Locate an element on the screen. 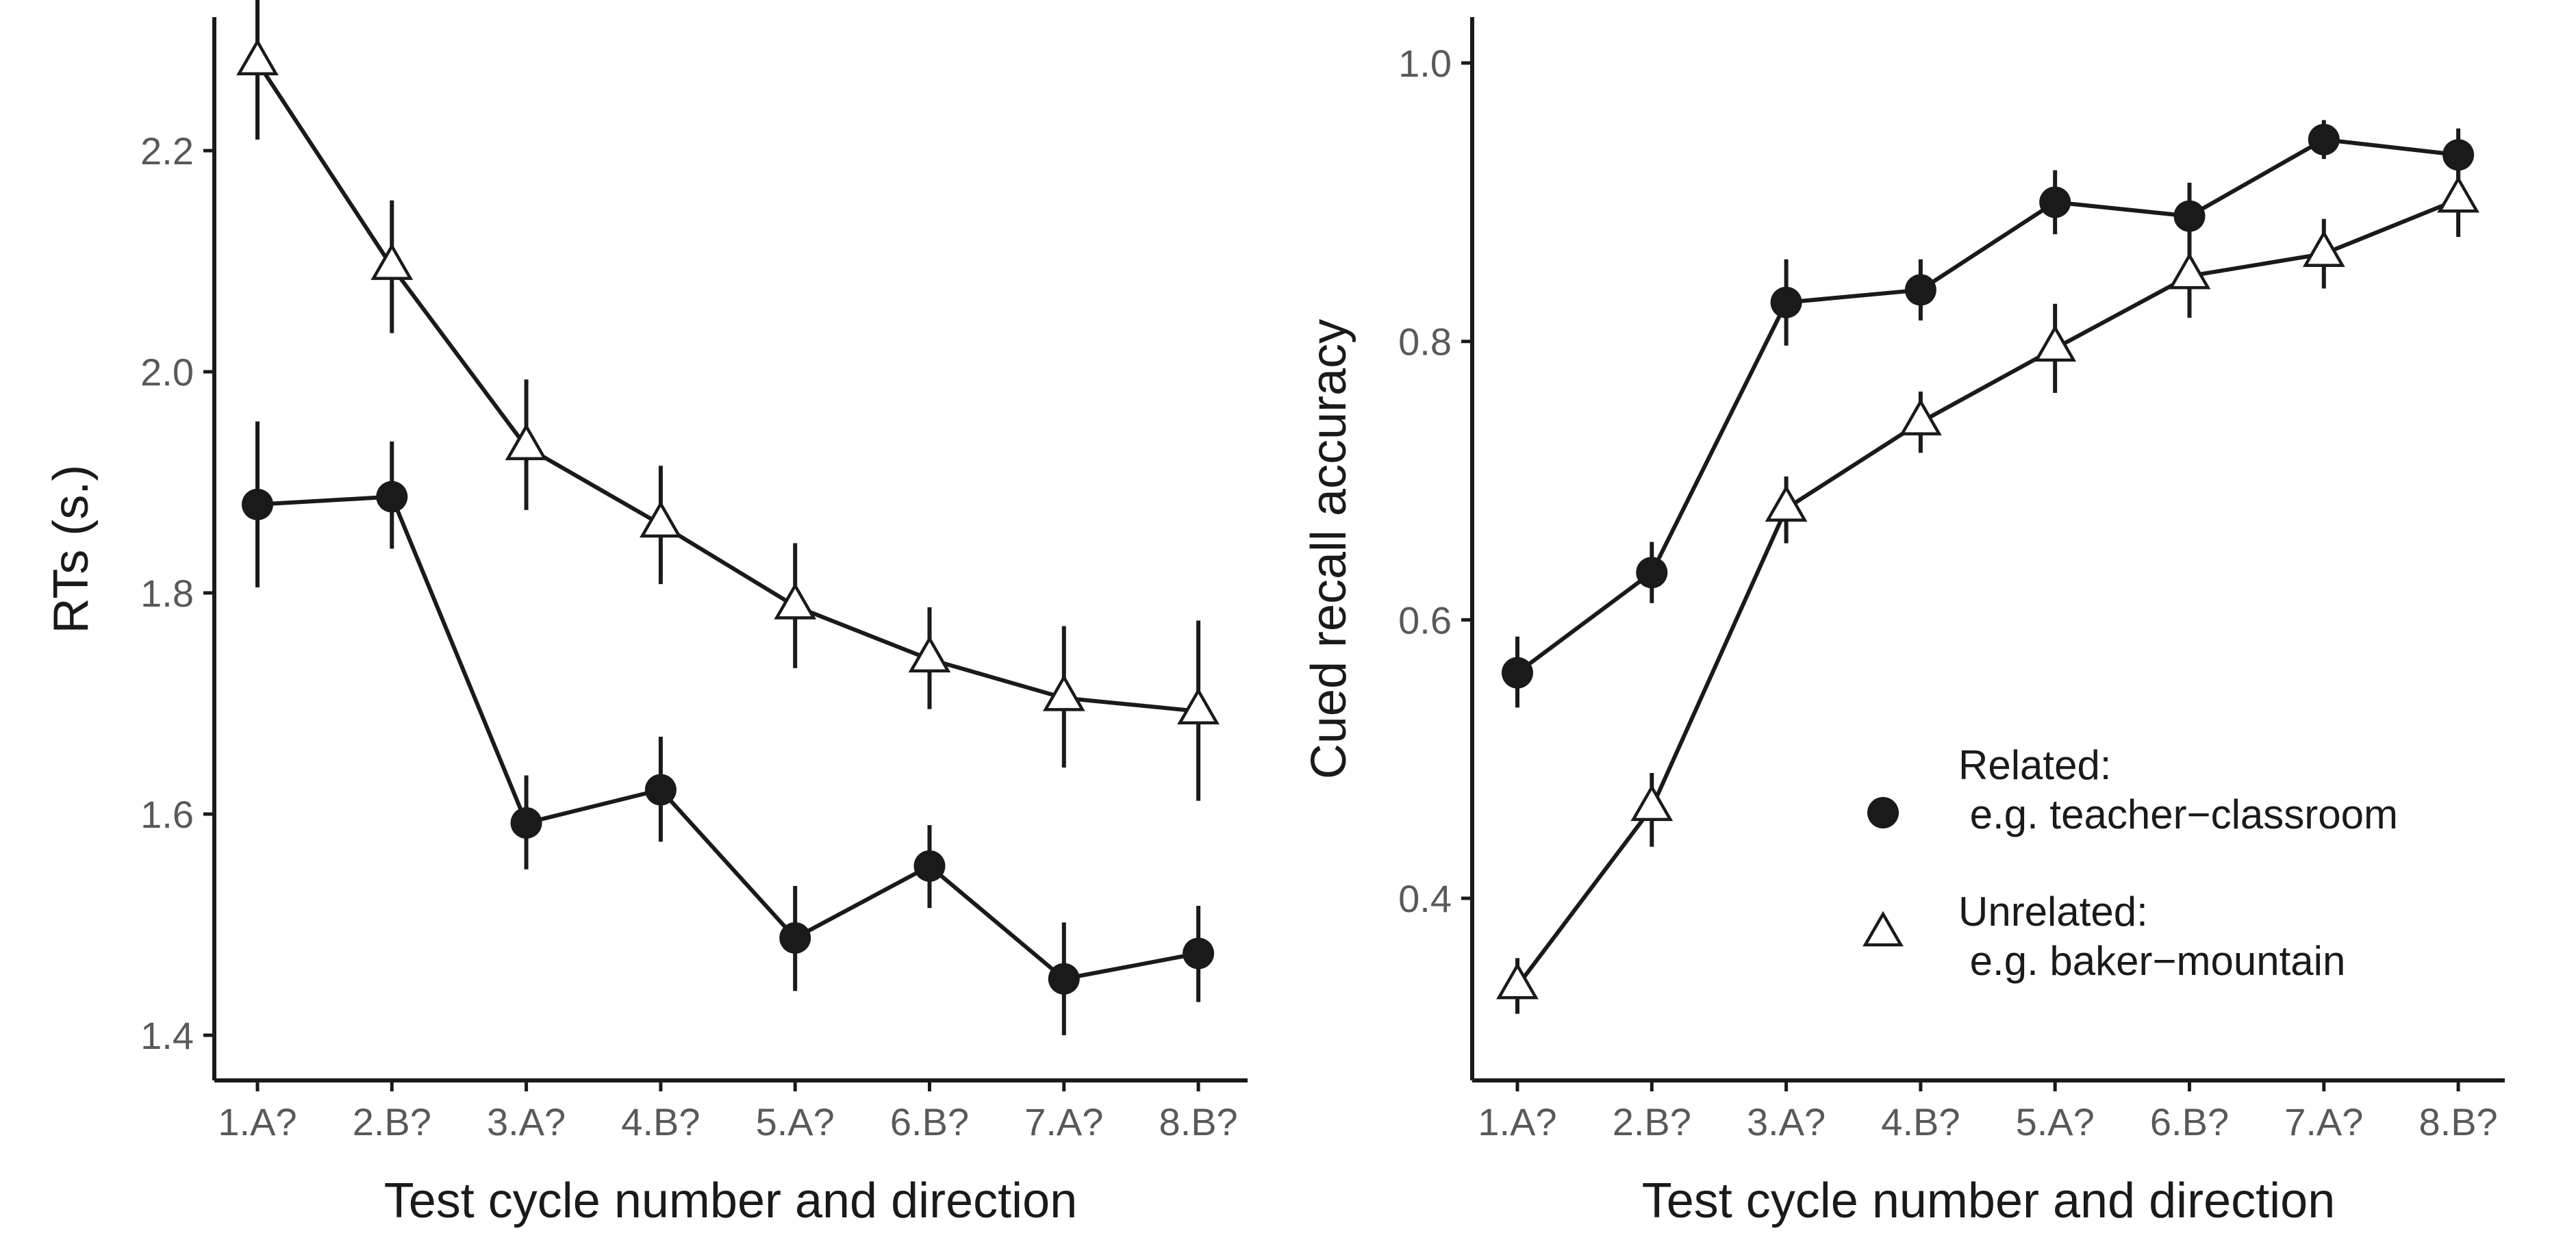  recall-y-tick-label: 0.8 is located at coordinates (1425, 342).